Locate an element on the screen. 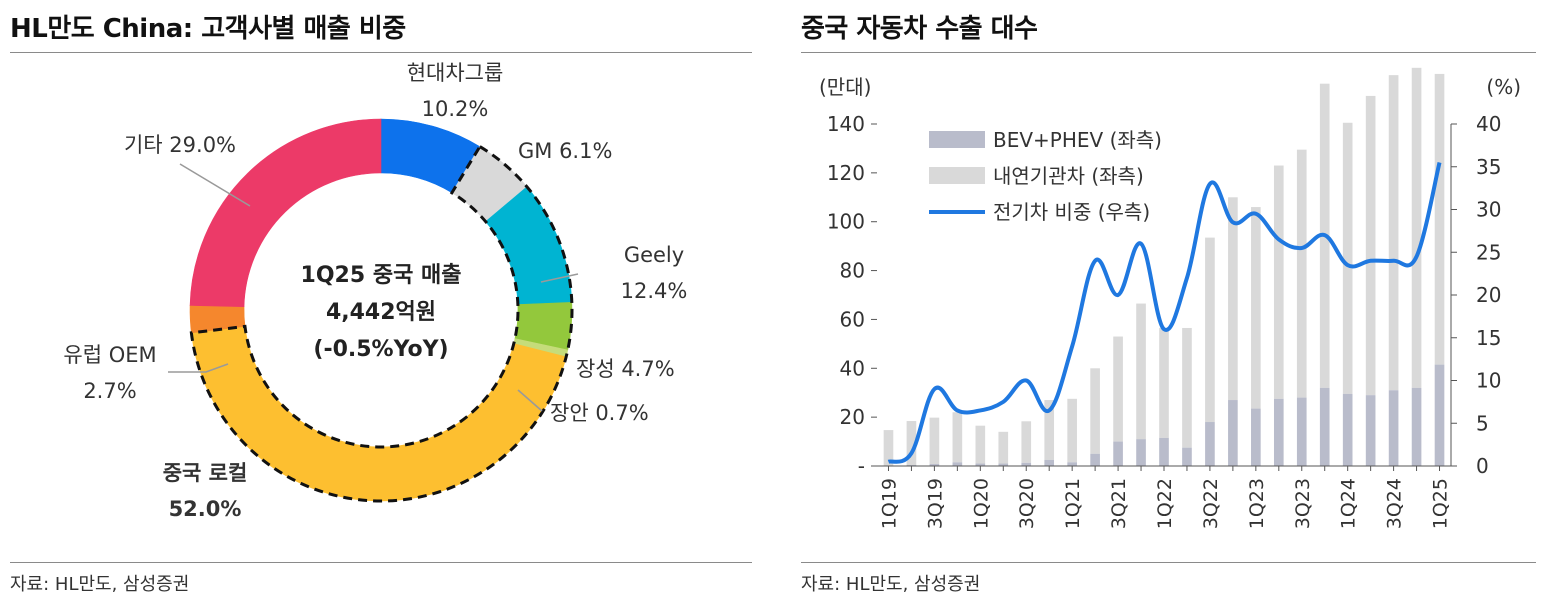 This screenshot has width=1543, height=609. bar-ice-4Q19 is located at coordinates (957, 437).